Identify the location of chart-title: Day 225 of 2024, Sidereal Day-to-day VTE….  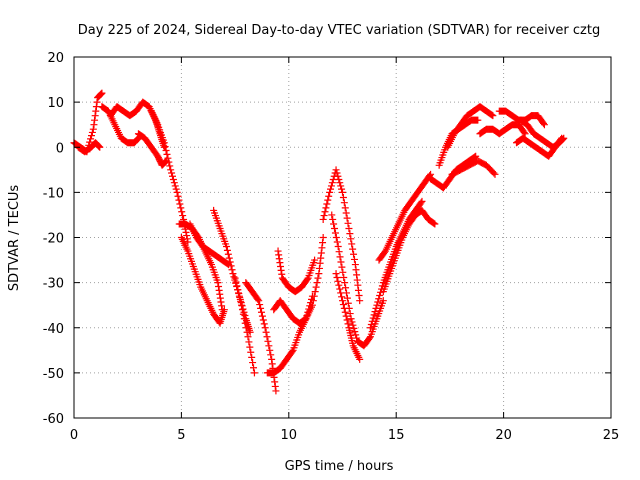
(339, 30).